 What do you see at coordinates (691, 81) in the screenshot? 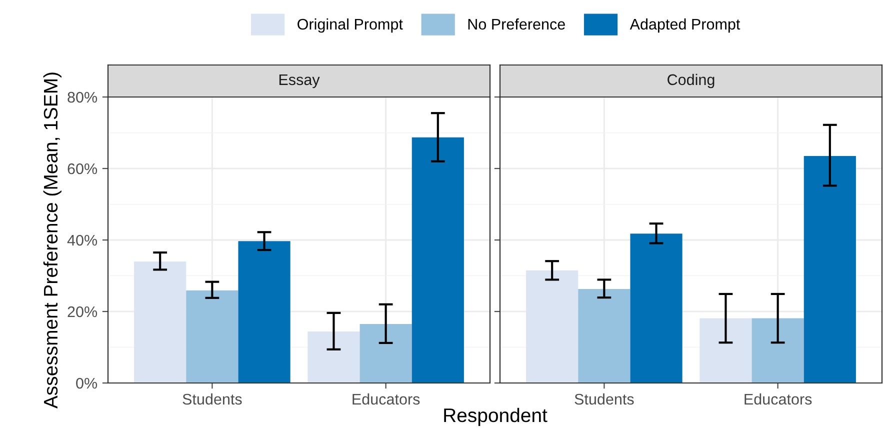
I see `chart-title: Coding` at bounding box center [691, 81].